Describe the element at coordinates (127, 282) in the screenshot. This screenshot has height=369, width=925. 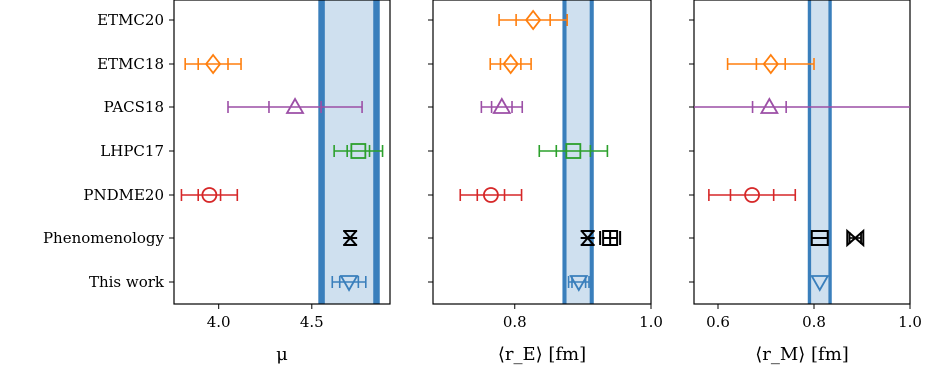
I see `row-label: This work` at that location.